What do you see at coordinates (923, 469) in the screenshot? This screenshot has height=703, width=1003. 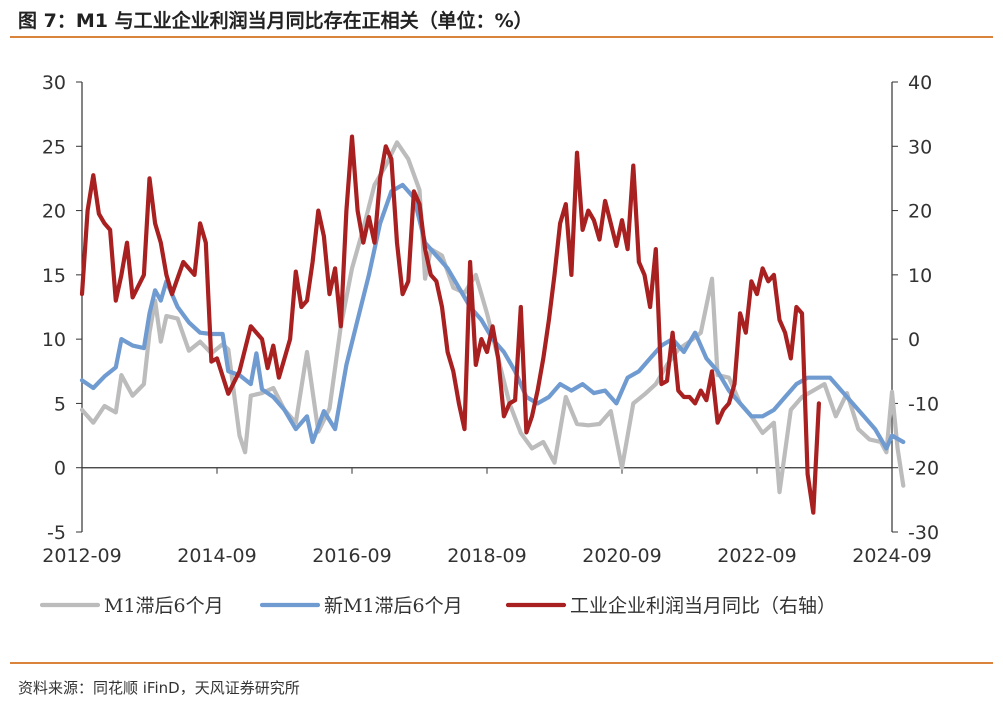 I see `right-y-tick-label: -20` at bounding box center [923, 469].